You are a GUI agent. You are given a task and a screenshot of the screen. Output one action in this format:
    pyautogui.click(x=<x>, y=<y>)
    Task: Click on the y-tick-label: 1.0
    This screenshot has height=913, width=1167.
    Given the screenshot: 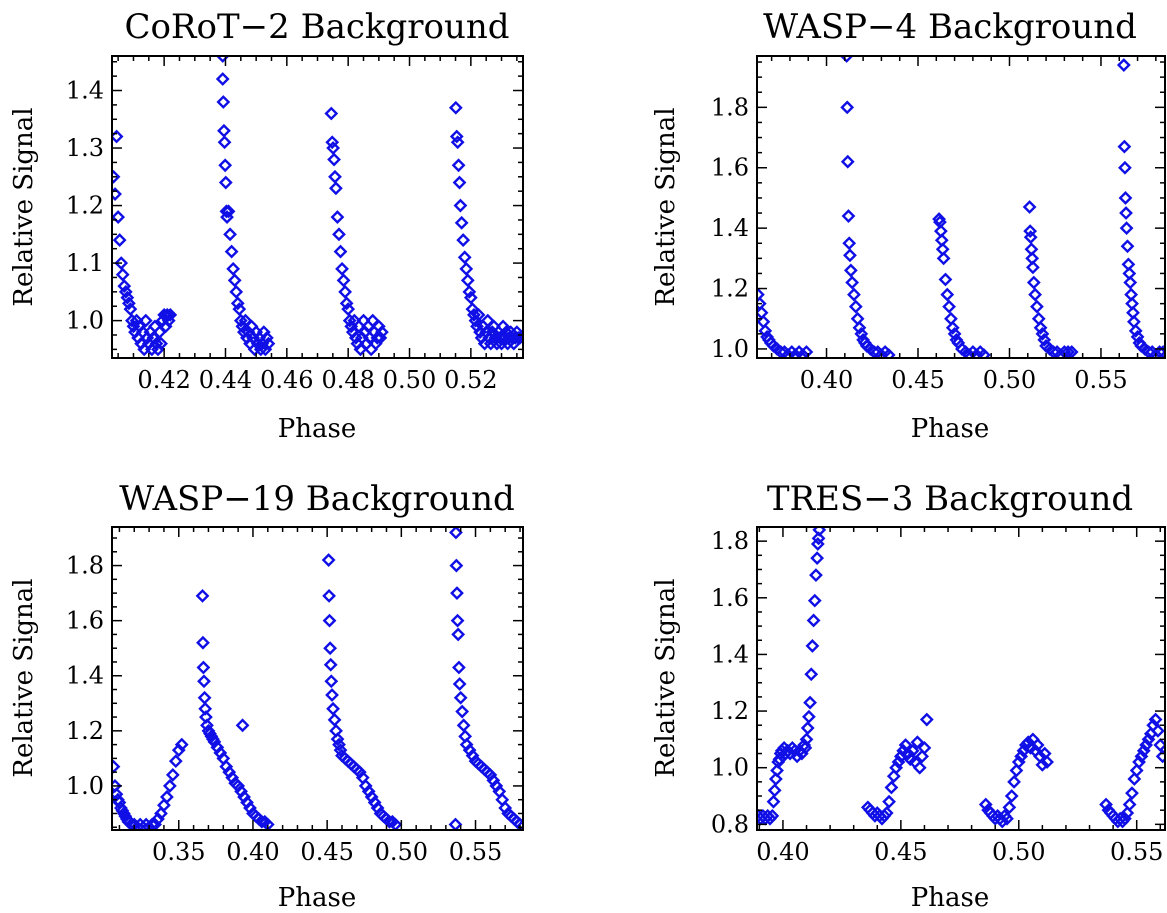 What is the action you would take?
    pyautogui.click(x=85, y=321)
    